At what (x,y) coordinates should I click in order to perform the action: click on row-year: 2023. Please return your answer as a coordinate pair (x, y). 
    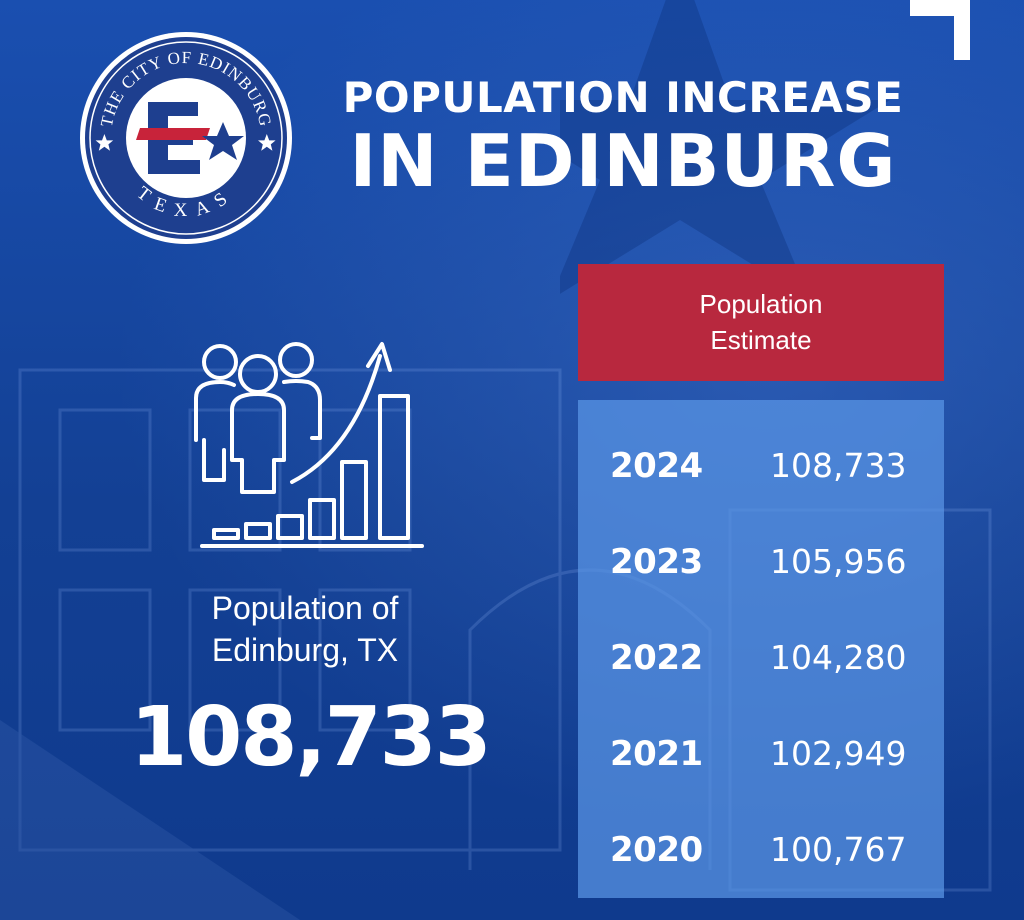
    Looking at the image, I should click on (656, 562).